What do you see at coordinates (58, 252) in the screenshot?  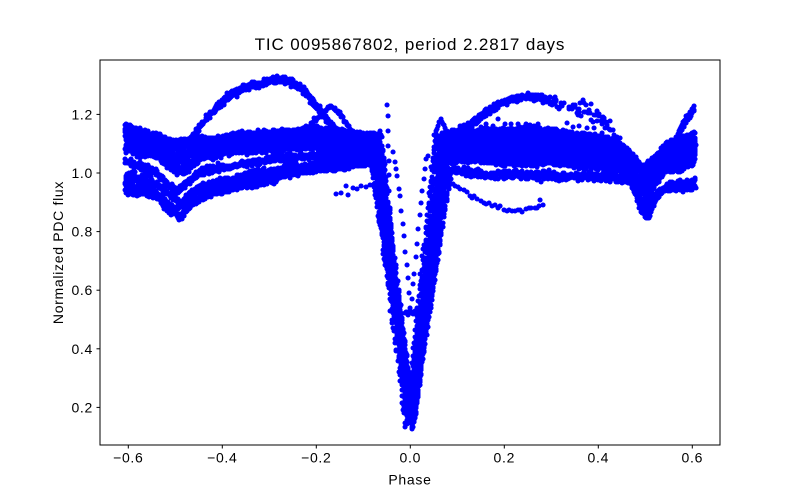 I see `svg-text: Normalized PDC flux` at bounding box center [58, 252].